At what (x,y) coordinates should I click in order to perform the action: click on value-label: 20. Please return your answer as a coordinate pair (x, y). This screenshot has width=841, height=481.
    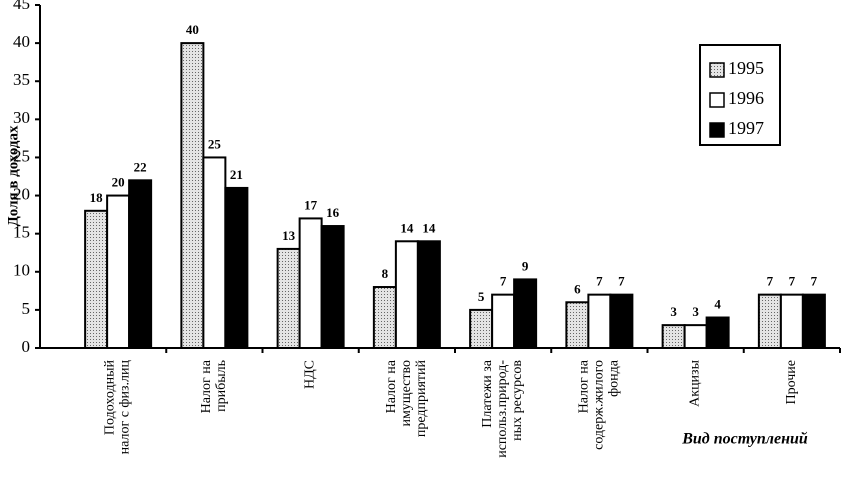
    Looking at the image, I should click on (118, 182).